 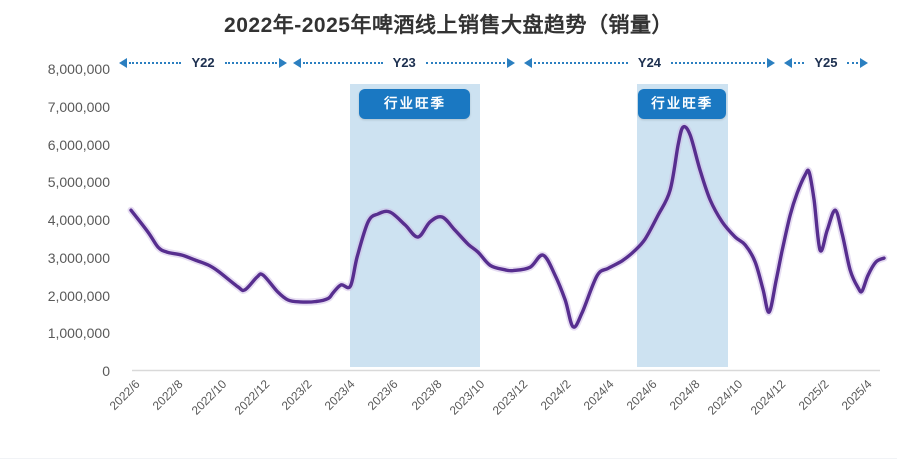 What do you see at coordinates (78, 69) in the screenshot?
I see `y-axis-label: 8,000,000` at bounding box center [78, 69].